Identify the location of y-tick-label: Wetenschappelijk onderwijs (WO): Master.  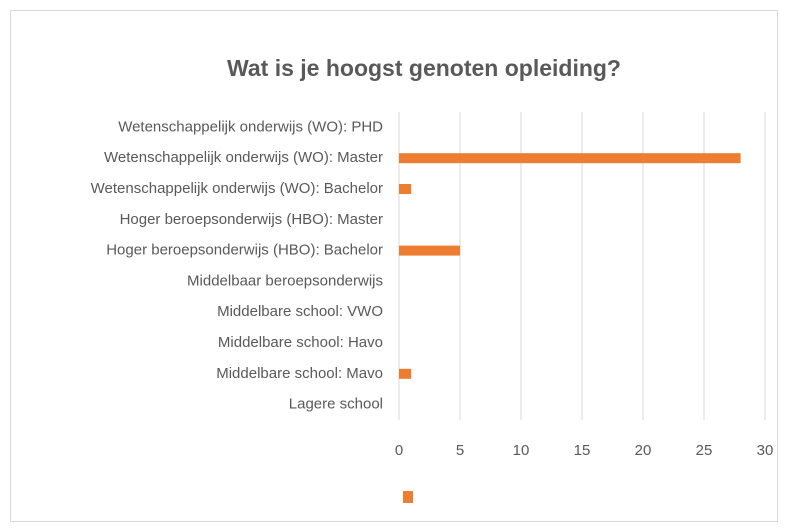
(243, 157).